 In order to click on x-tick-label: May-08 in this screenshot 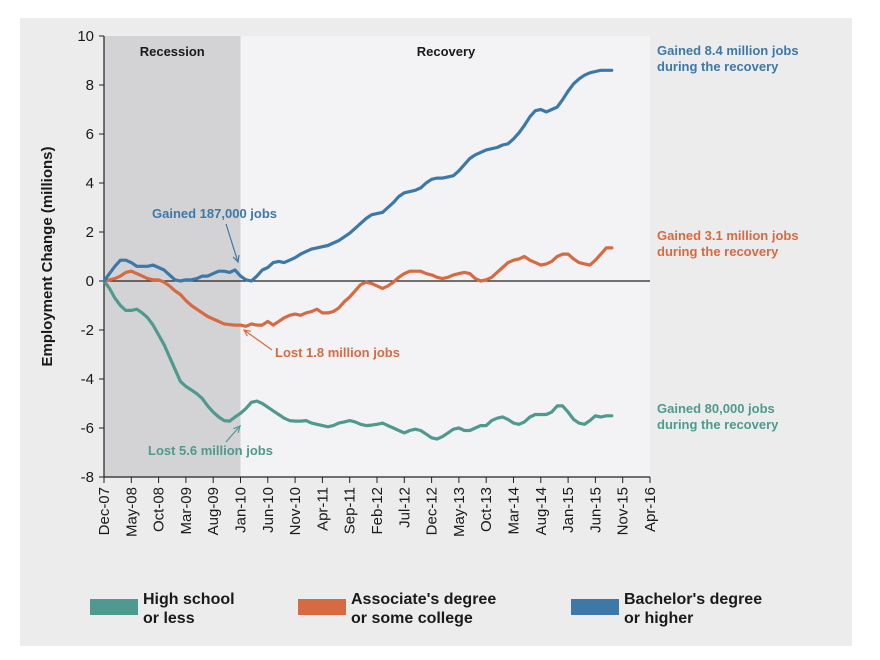, I will do `click(131, 512)`.